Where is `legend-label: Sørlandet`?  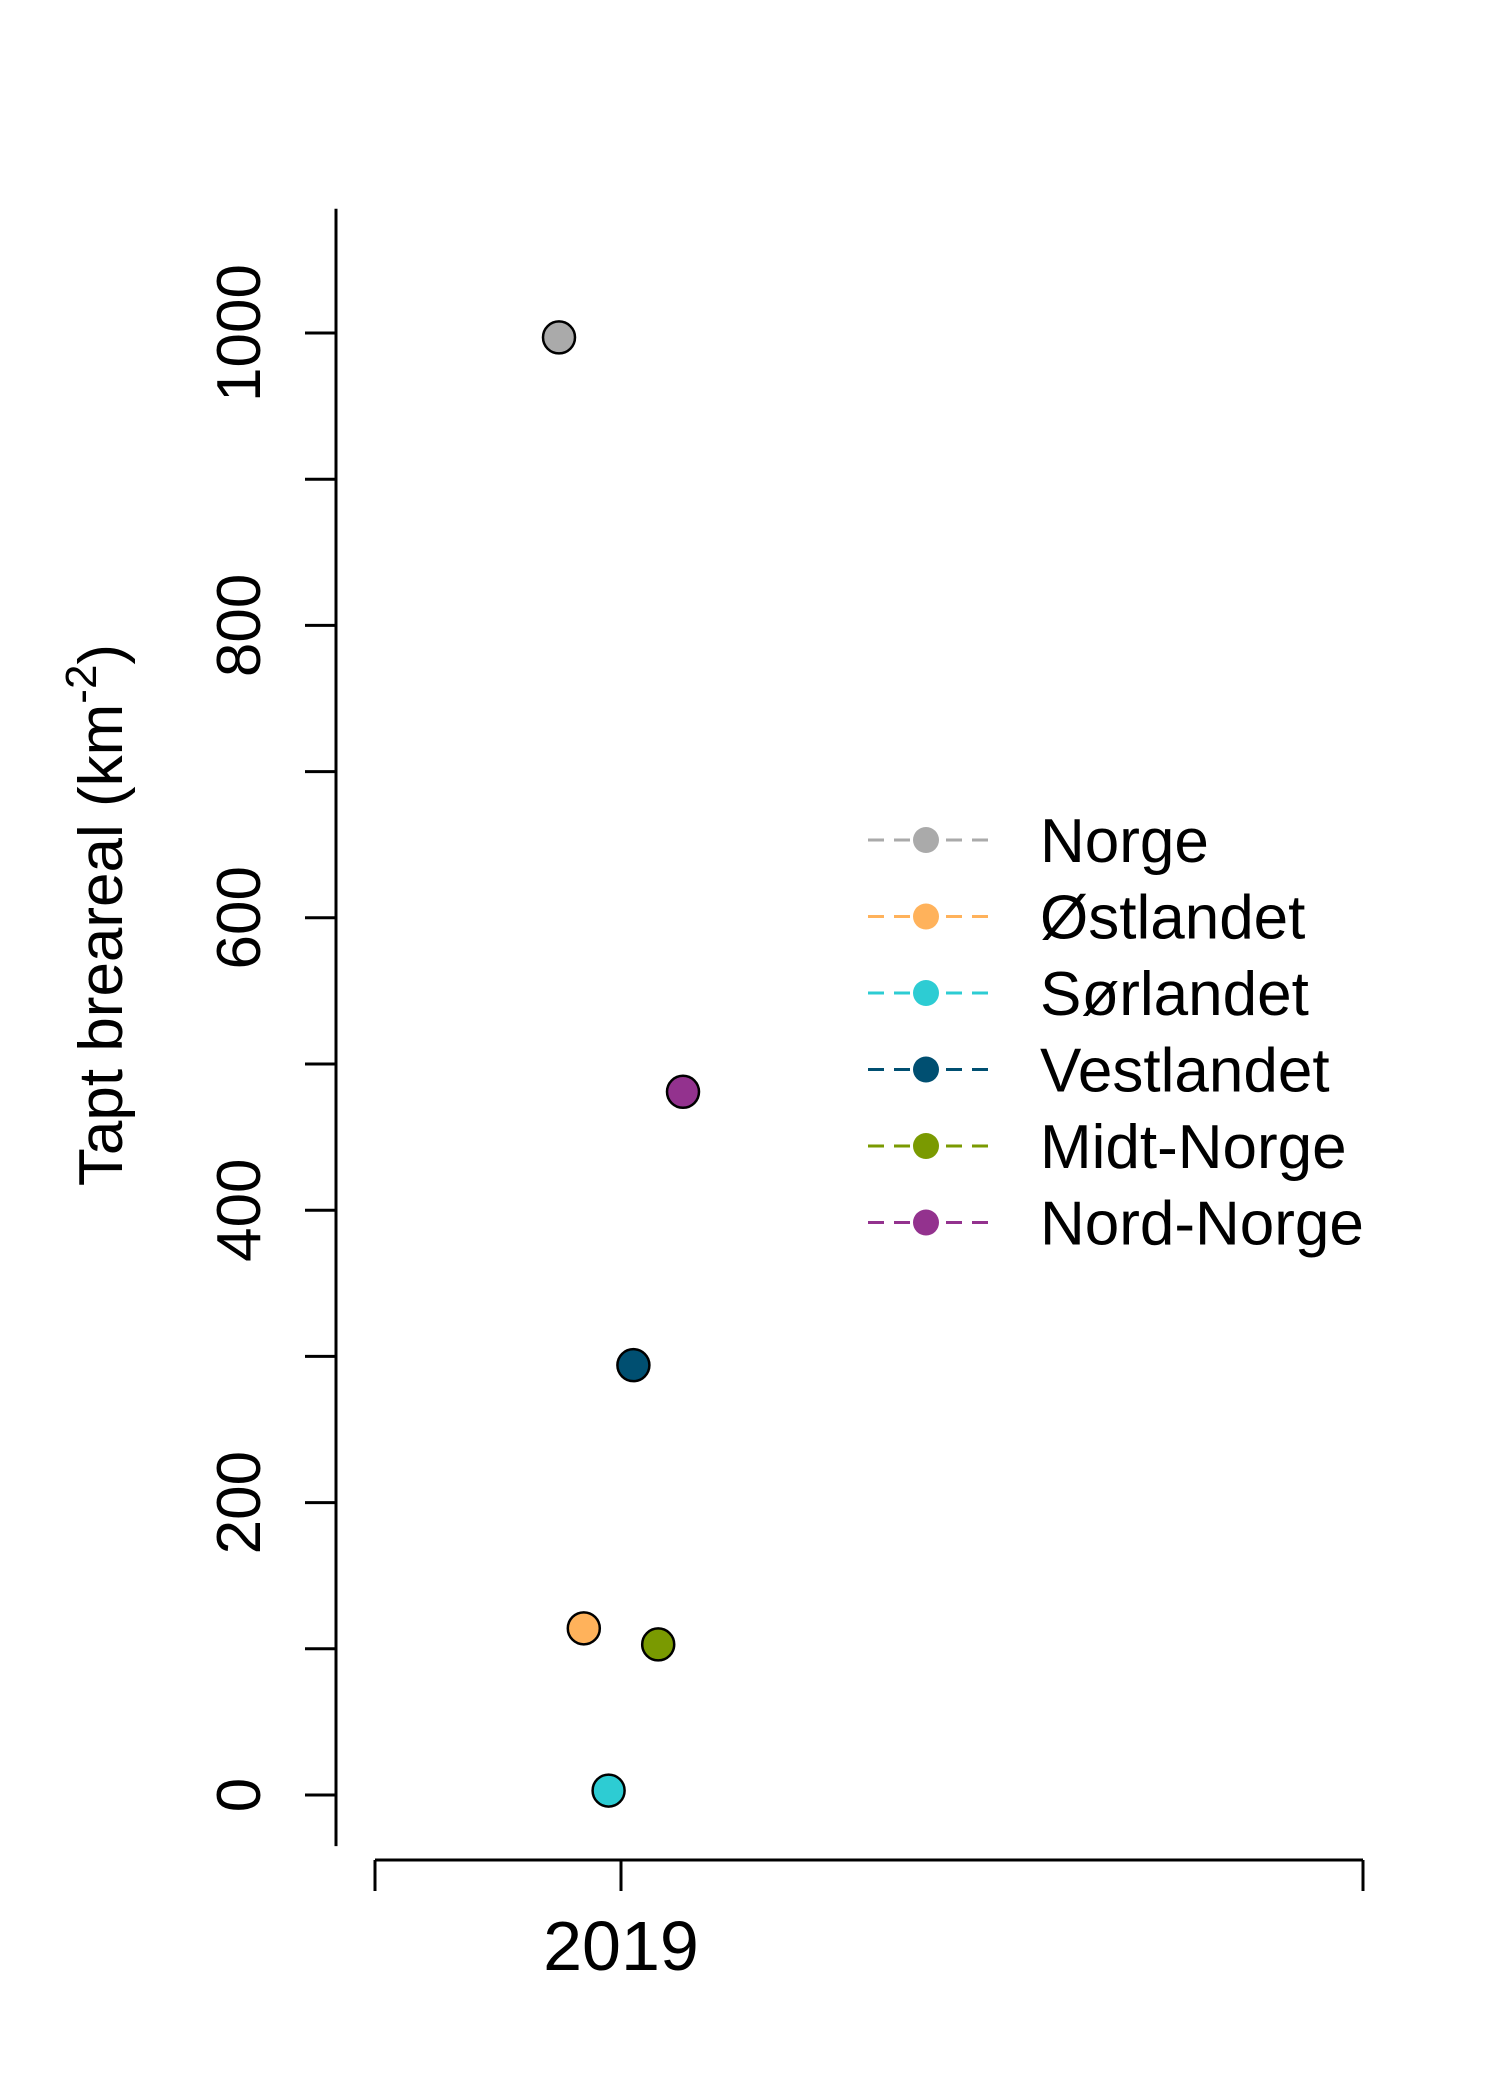
legend-label: Sørlandet is located at coordinates (1174, 994).